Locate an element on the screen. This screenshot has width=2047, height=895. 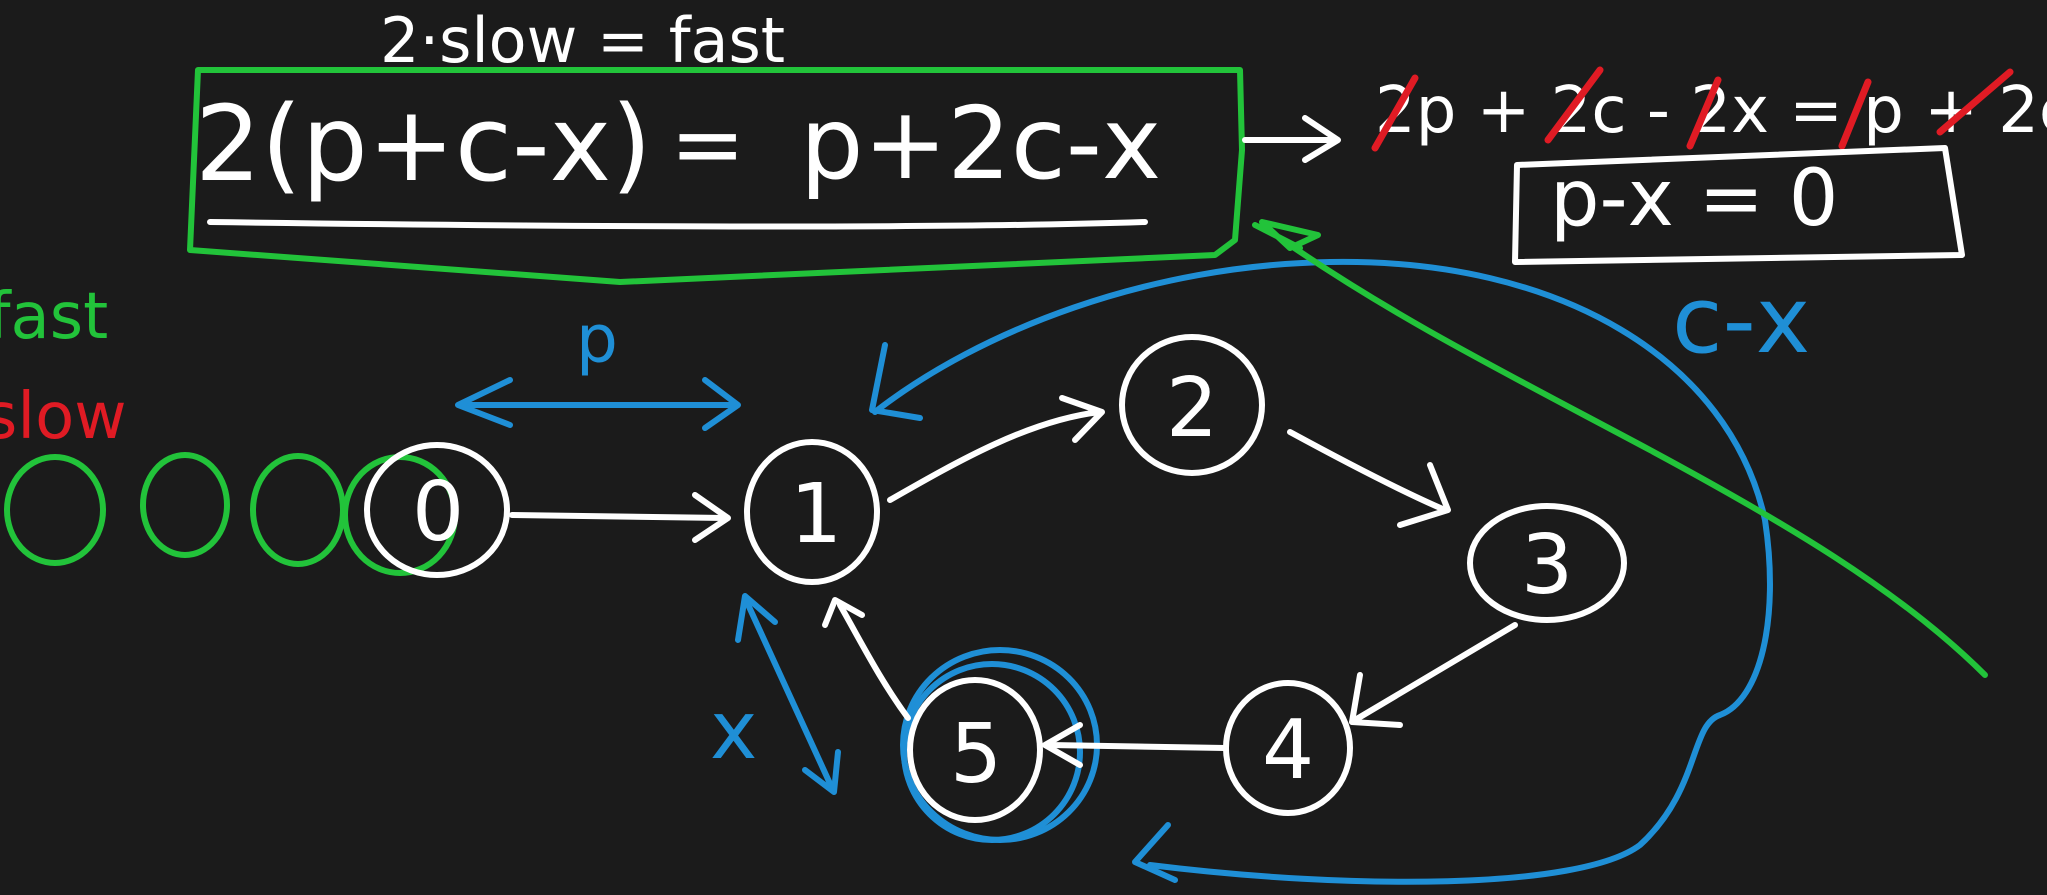
green-sweep-line-head is located at coordinates (1286, 235).